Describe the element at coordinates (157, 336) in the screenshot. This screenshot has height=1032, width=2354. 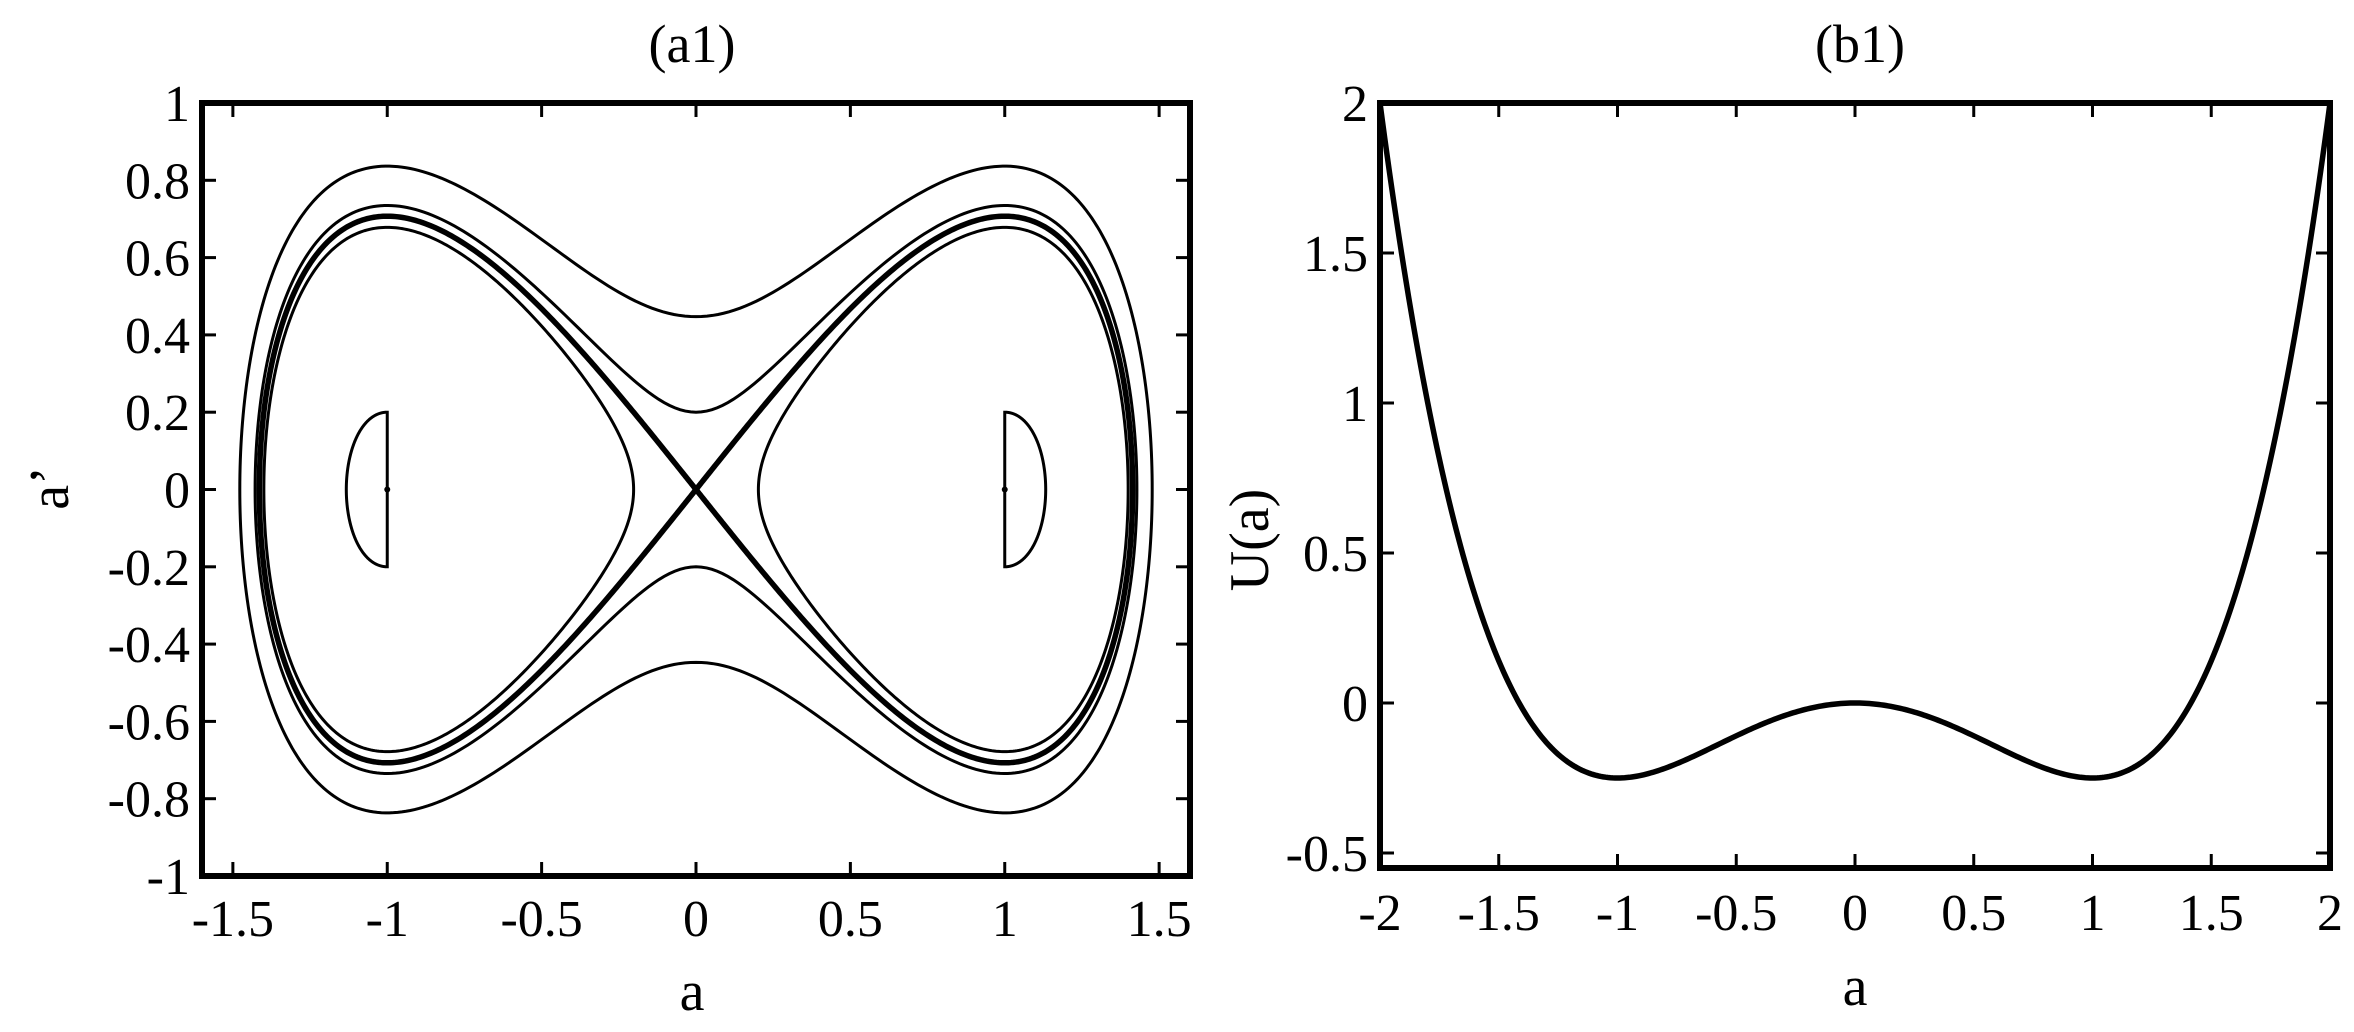
I see `y-tick-label: 0.4` at that location.